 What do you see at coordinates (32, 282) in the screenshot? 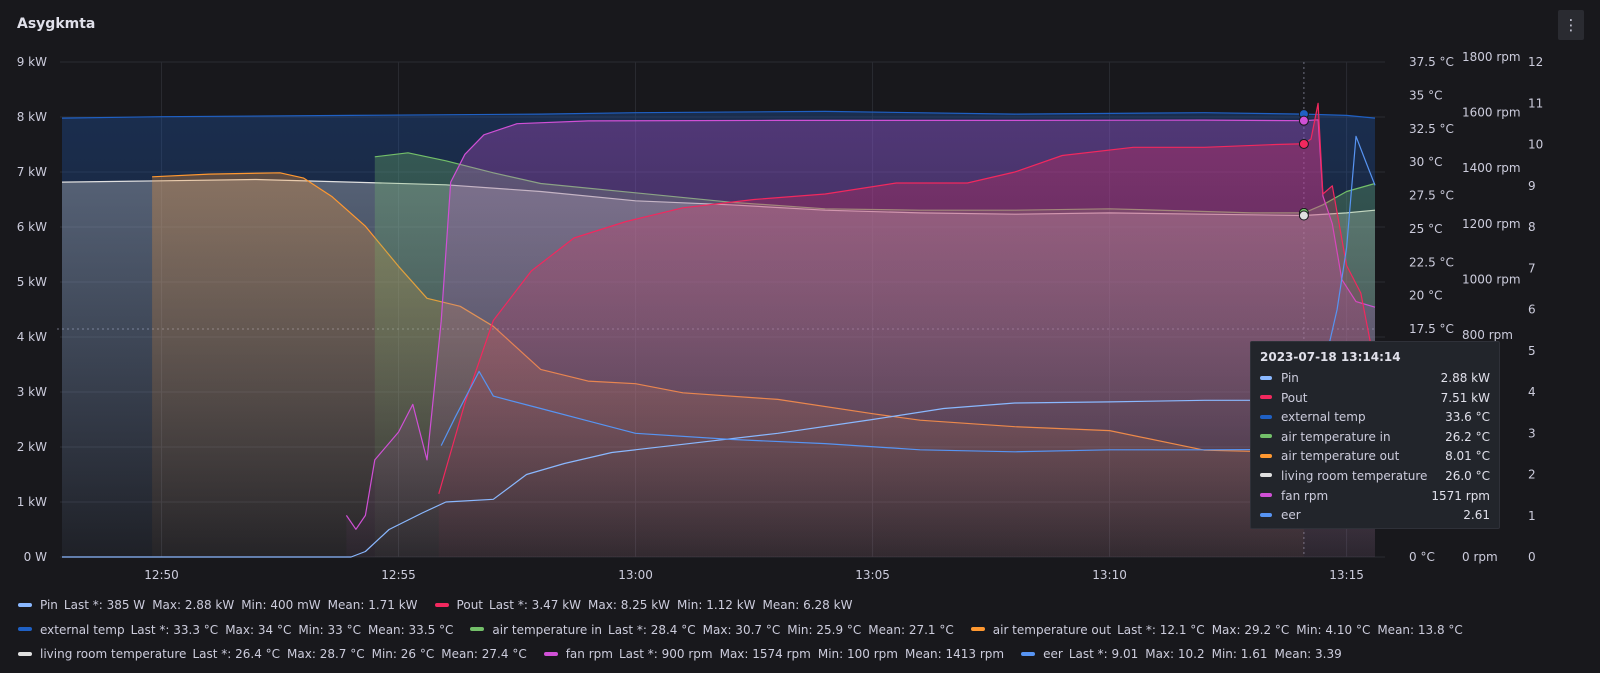
I see `y-axis-power-tick-label: 5 kW` at bounding box center [32, 282].